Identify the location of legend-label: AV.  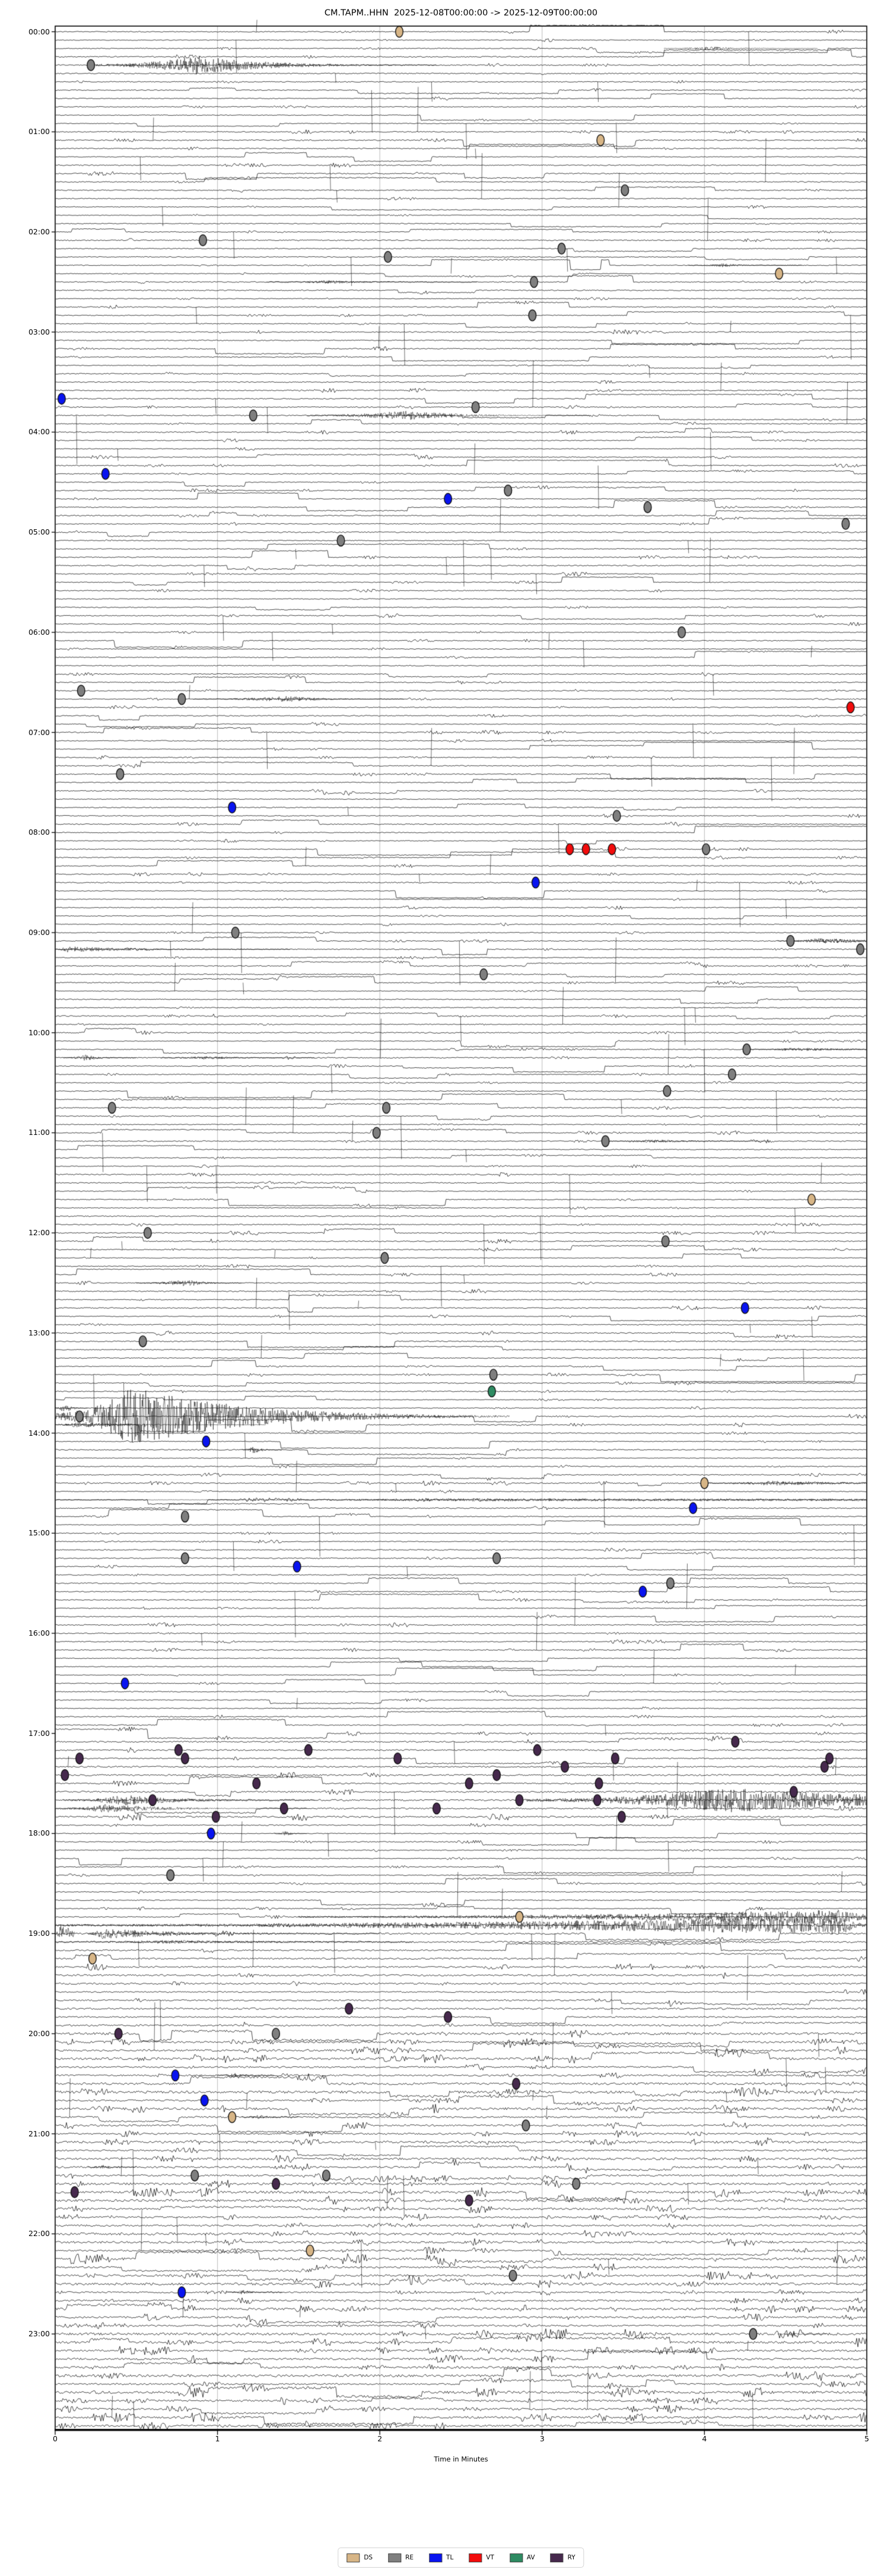
(531, 2557).